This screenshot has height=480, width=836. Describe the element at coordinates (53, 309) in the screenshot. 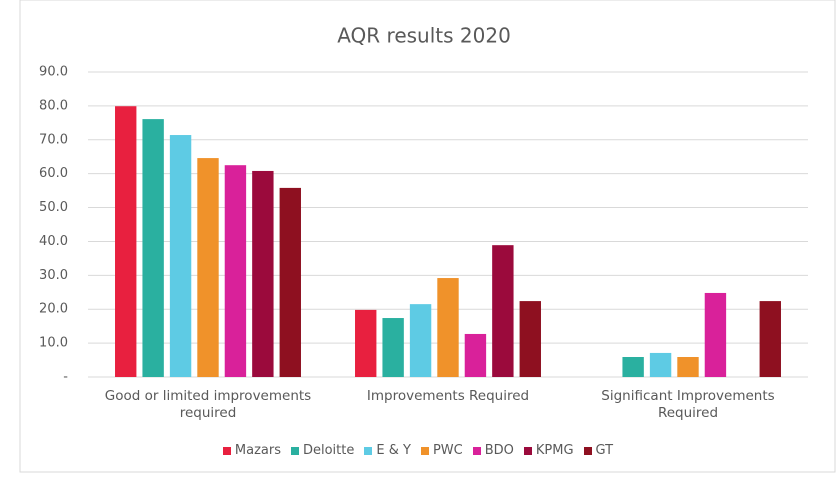

I see `y-tick-label: 20.0` at that location.